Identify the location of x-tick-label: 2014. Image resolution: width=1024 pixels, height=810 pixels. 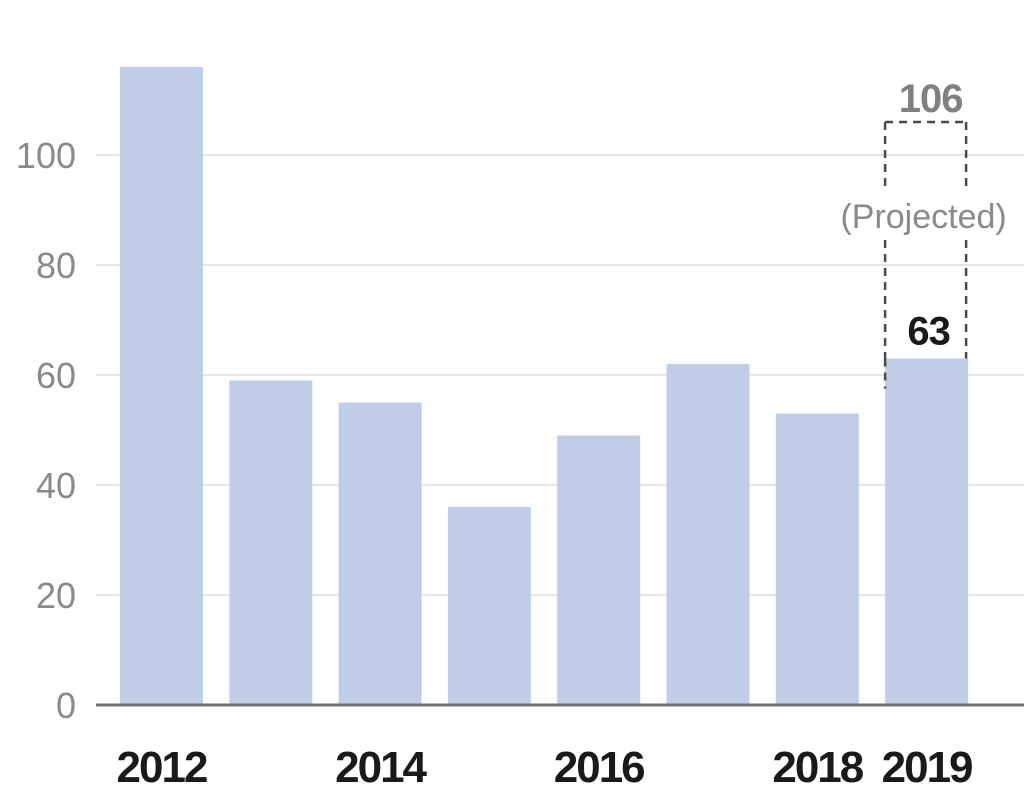
(381, 767).